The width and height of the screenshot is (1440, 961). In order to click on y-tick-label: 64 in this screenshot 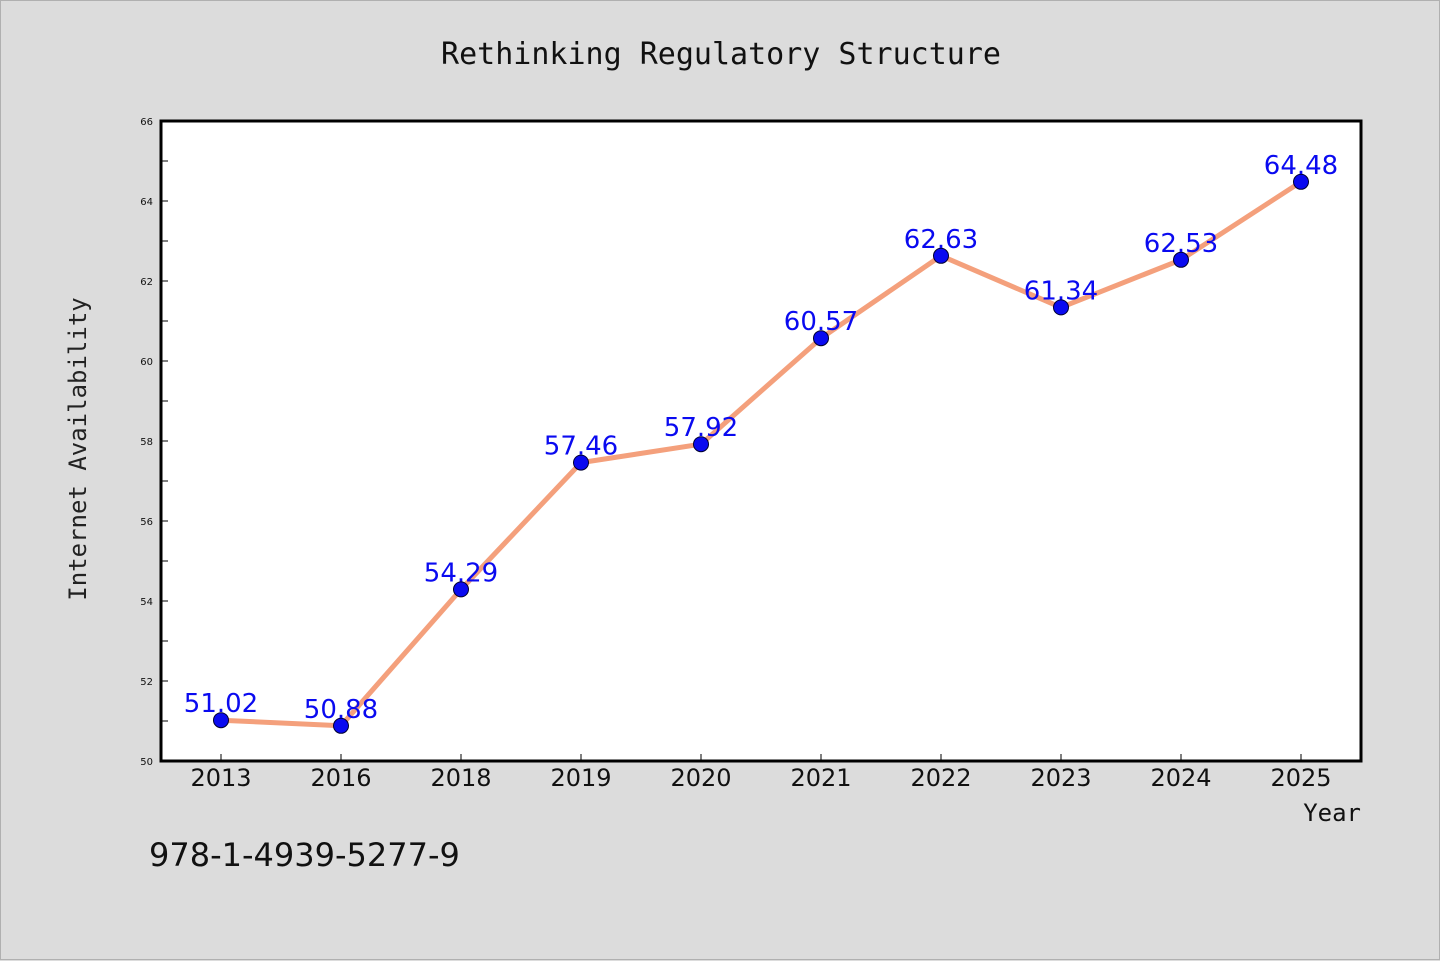, I will do `click(146, 202)`.